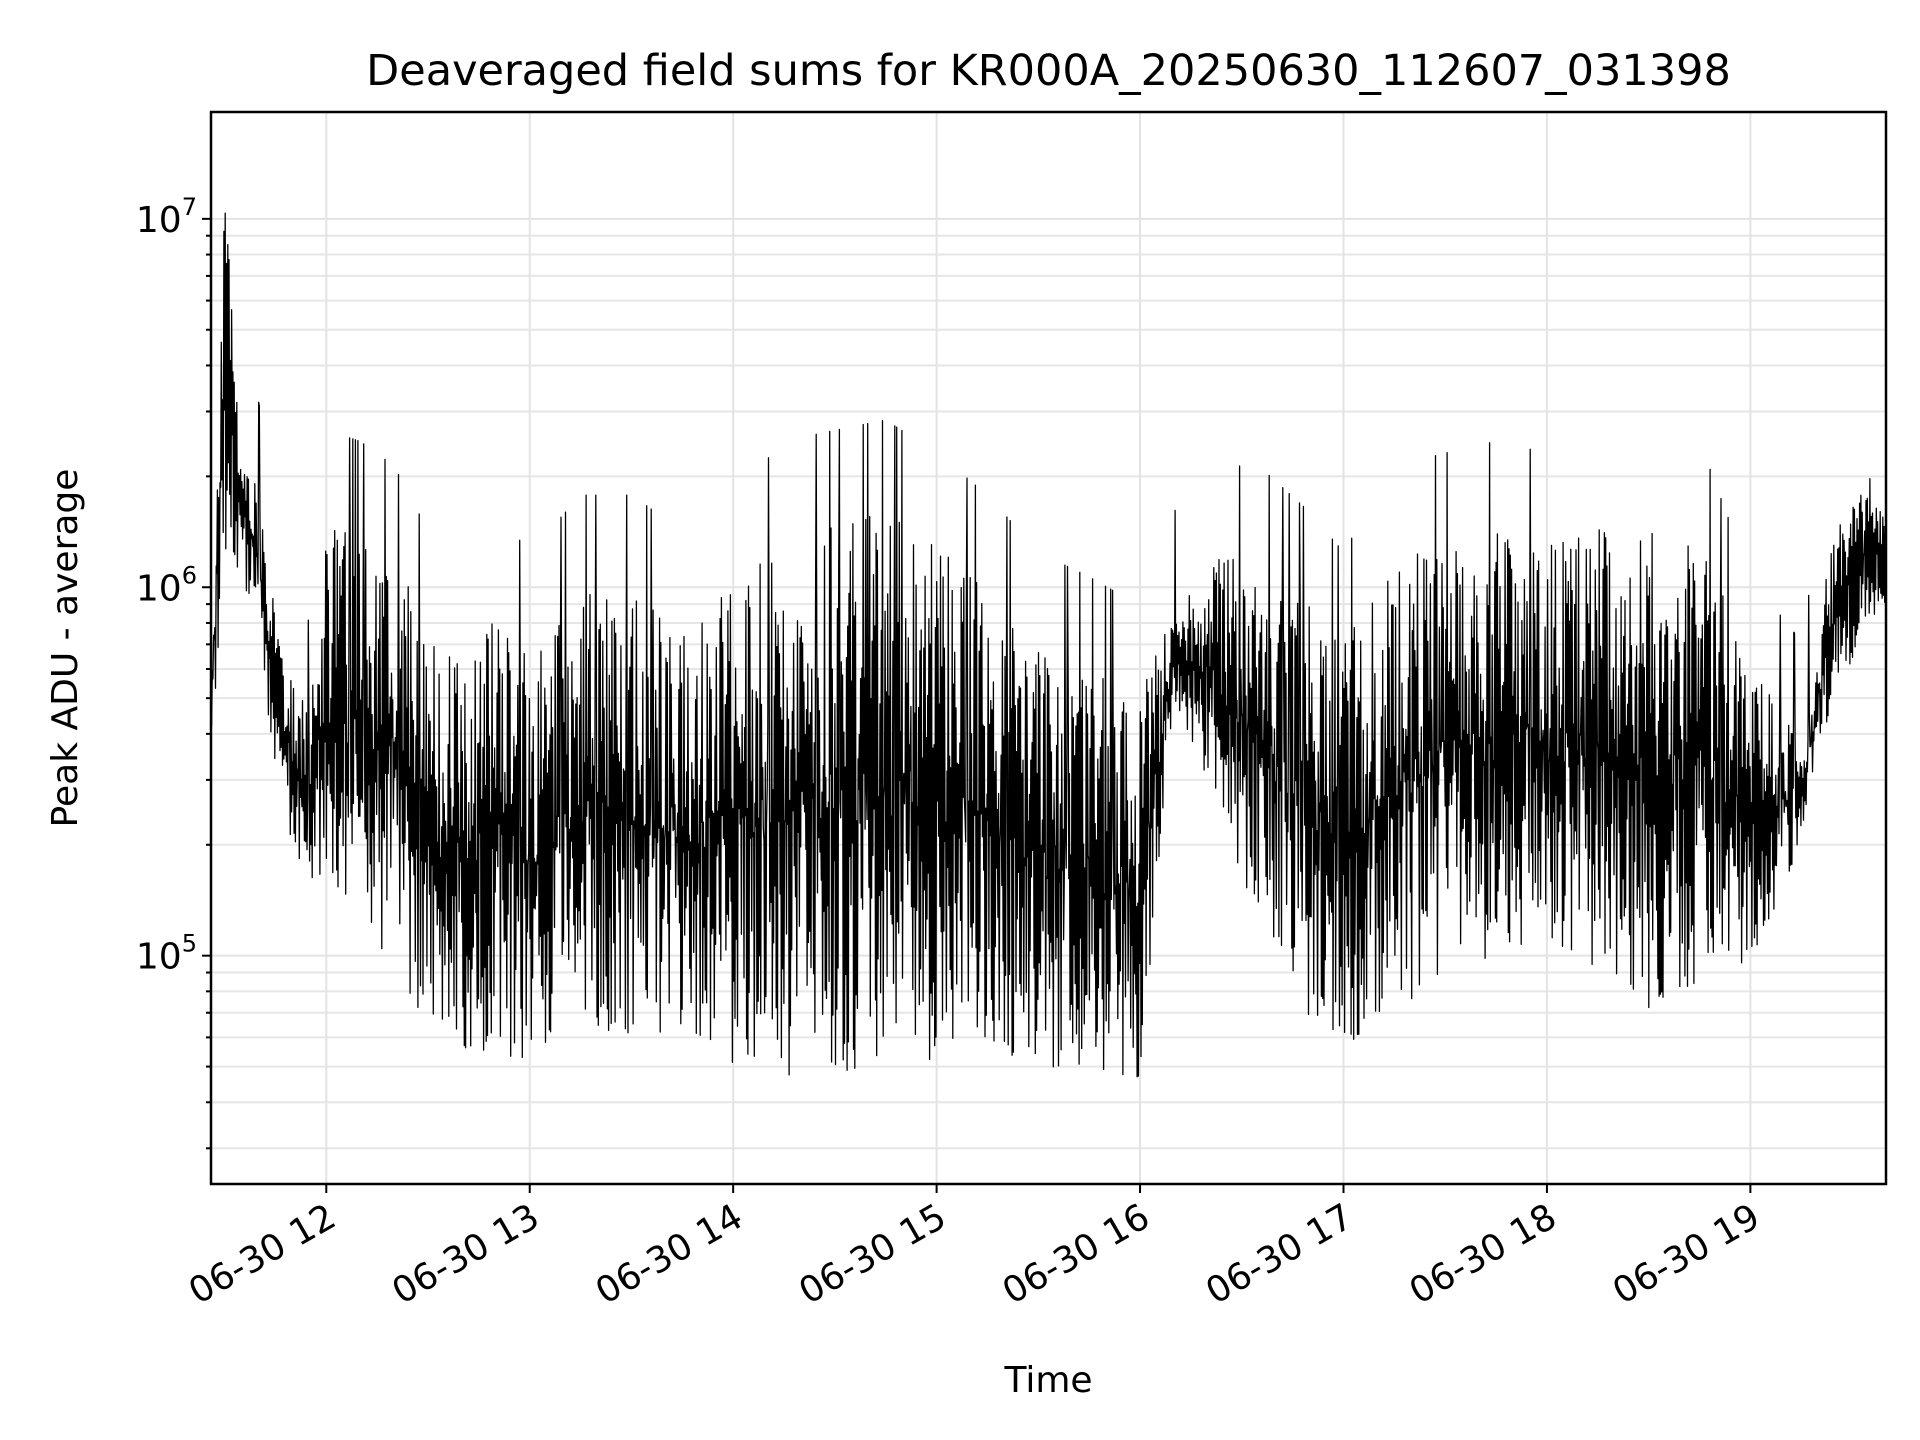 The width and height of the screenshot is (1920, 1440). I want to click on y-tick-label: 10⁷, so click(166, 217).